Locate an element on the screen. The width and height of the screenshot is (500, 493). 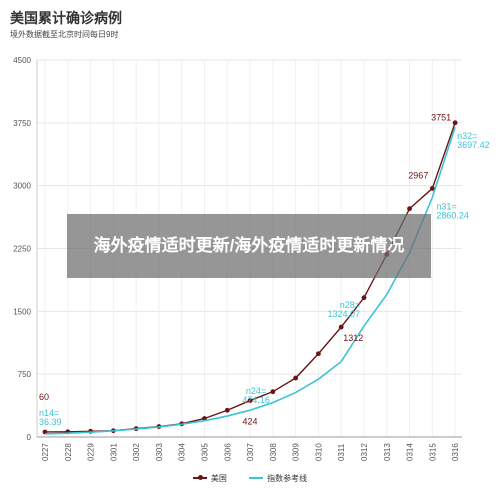
data-label: n24= is located at coordinates (256, 391).